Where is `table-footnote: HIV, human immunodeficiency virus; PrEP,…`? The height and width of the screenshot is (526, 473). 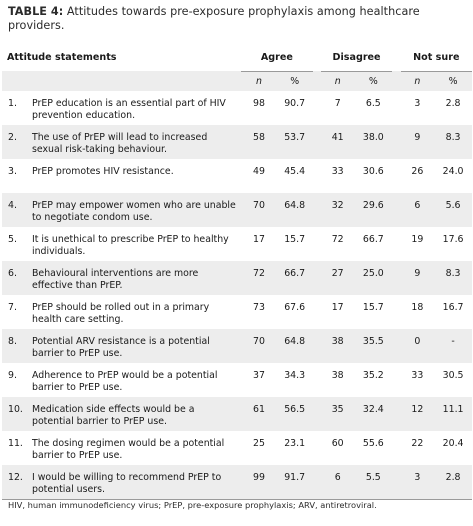
table-footnote: HIV, human immunodeficiency virus; PrEP,… is located at coordinates (192, 505).